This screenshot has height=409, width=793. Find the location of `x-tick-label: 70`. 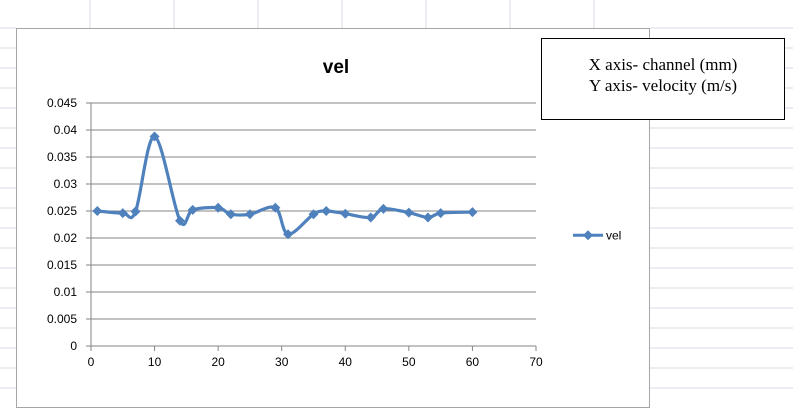

x-tick-label: 70 is located at coordinates (536, 362).